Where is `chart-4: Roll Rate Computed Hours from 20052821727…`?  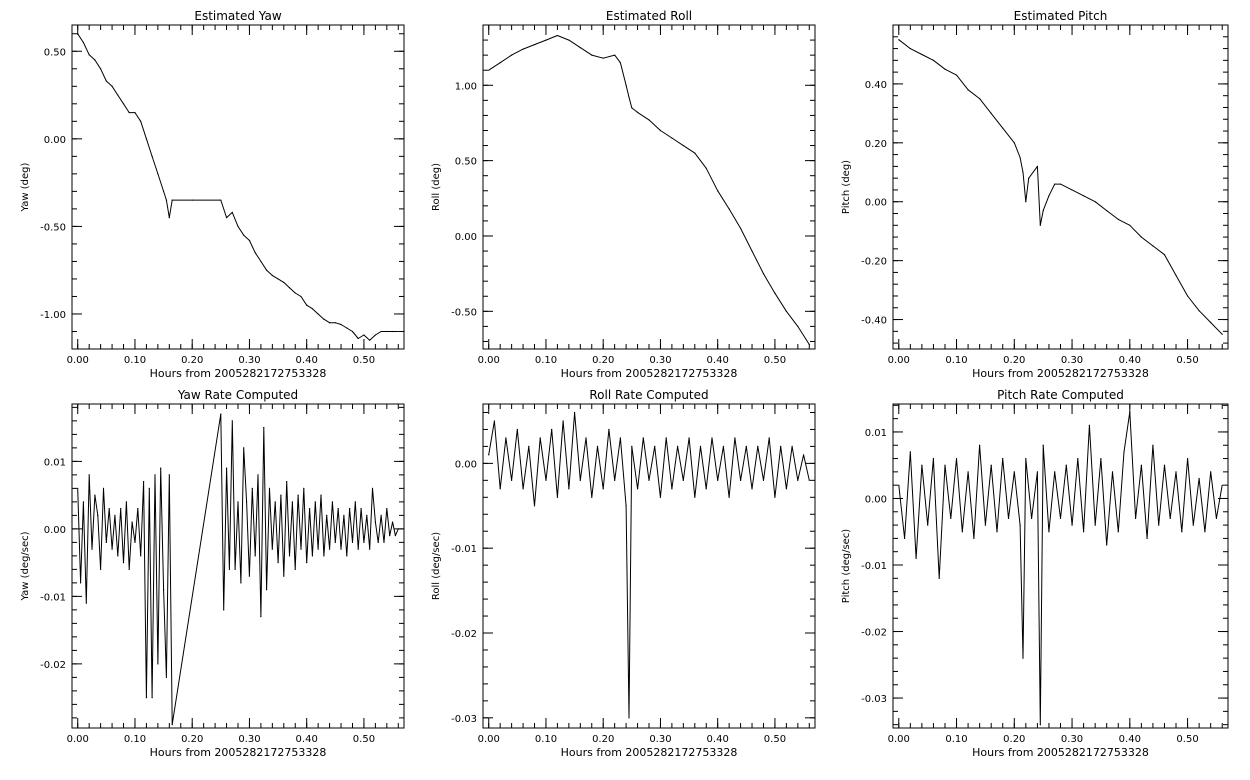
chart-4: Roll Rate Computed Hours from 20052821727… is located at coordinates (623, 573).